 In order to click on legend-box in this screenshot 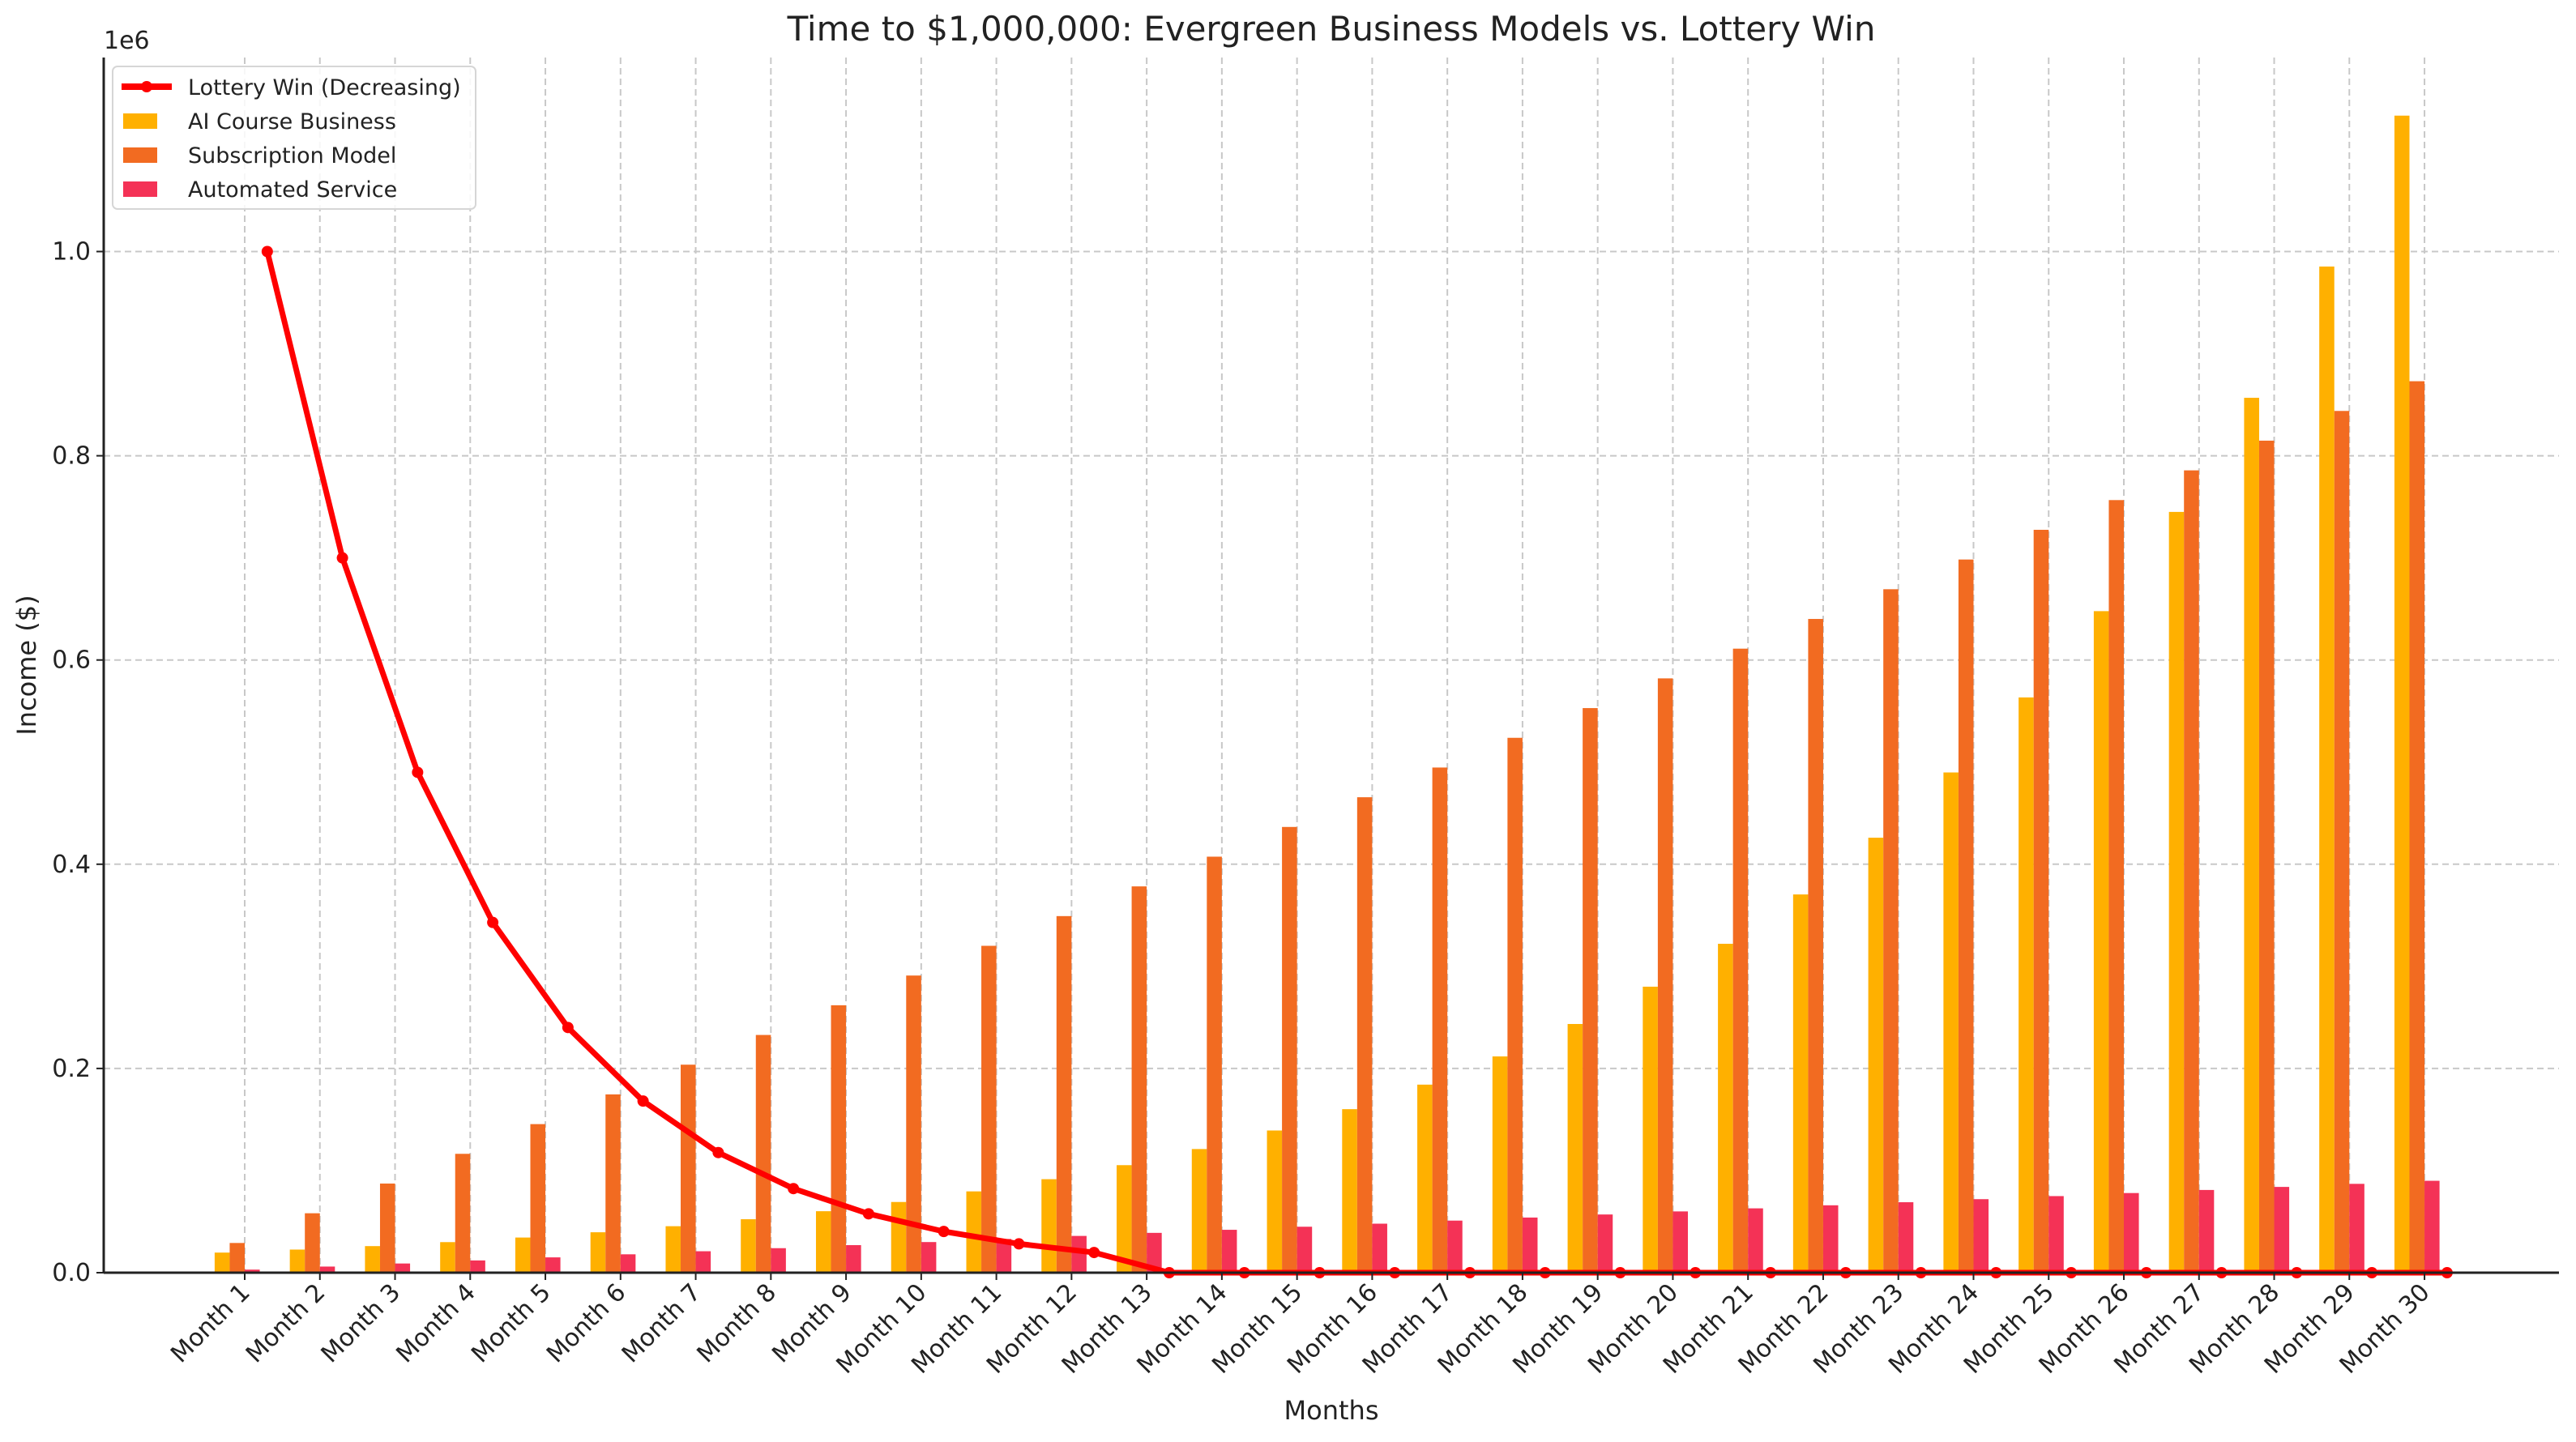, I will do `click(294, 138)`.